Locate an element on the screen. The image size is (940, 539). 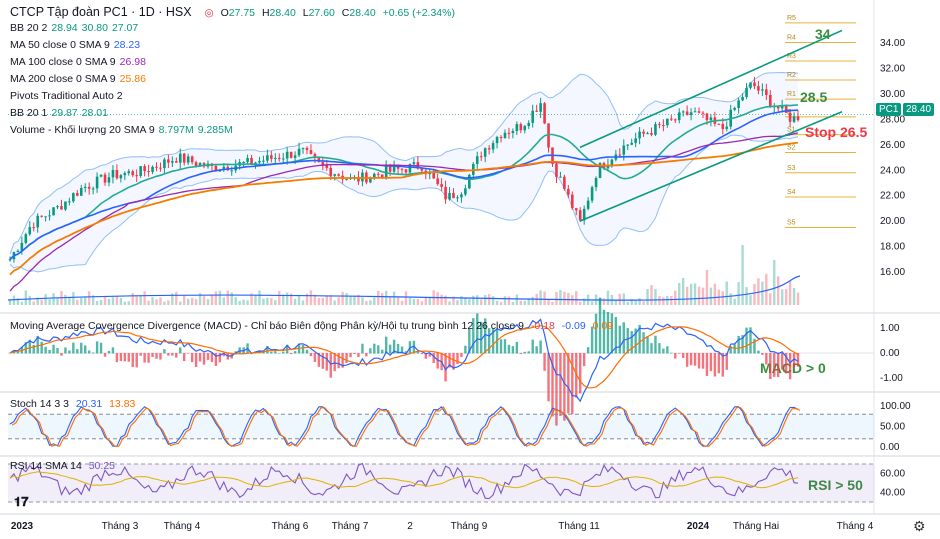
time-axis-label: Tháng 4 is located at coordinates (182, 526).